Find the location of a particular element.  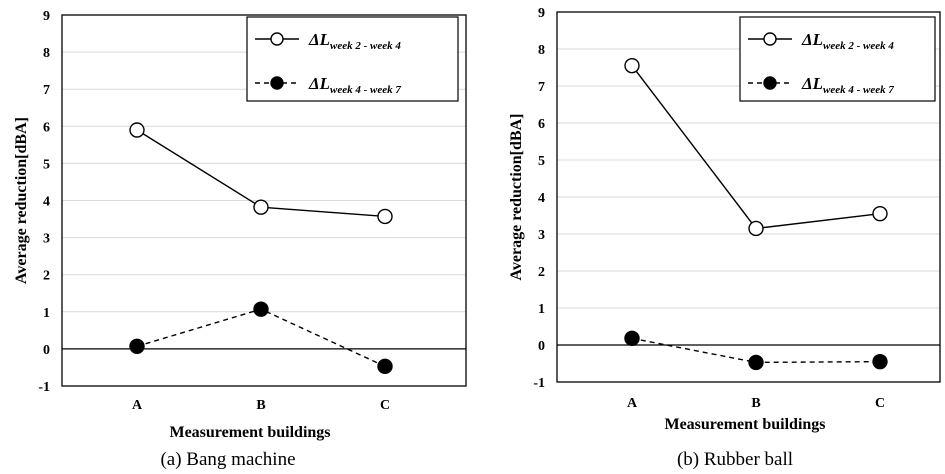

chart-caption: (b) Rubber ball is located at coordinates (735, 459).